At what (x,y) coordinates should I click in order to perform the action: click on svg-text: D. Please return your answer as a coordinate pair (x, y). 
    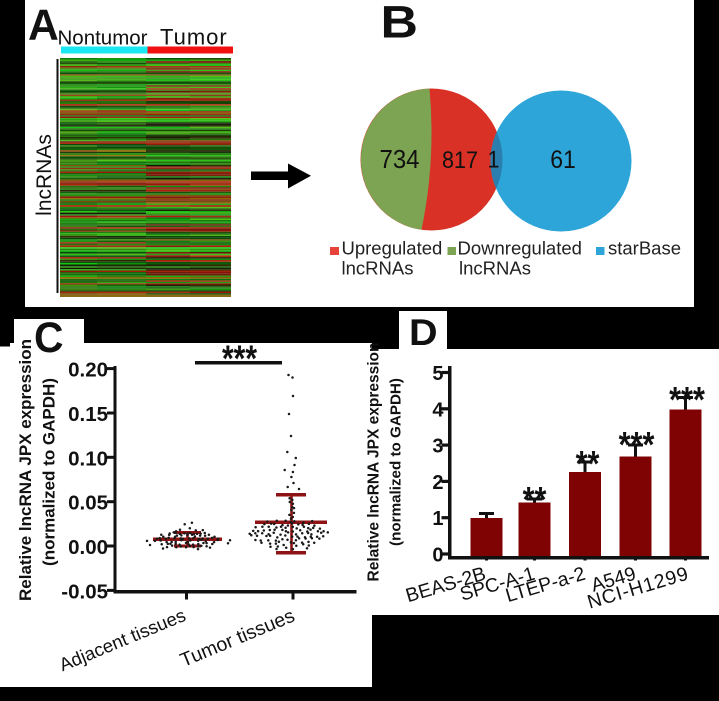
    Looking at the image, I should click on (423, 333).